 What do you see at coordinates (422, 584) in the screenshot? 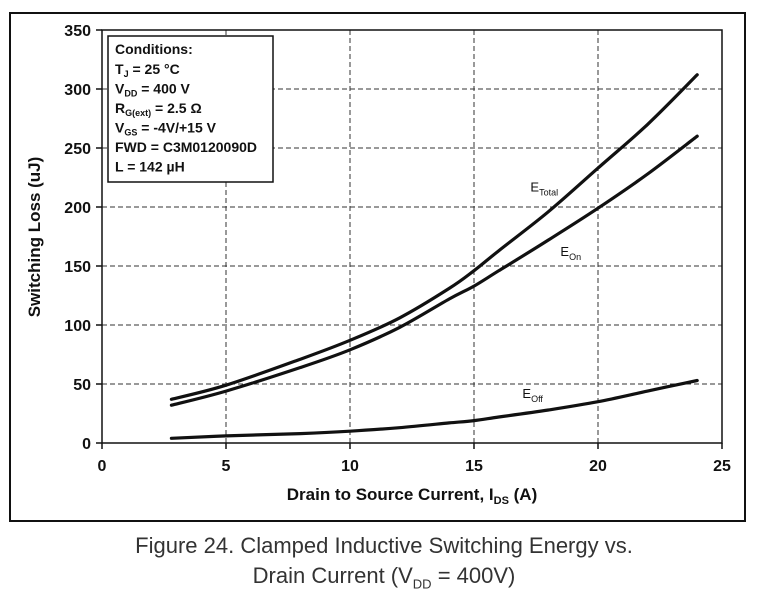
I see `caption-line2-sub: DD` at bounding box center [422, 584].